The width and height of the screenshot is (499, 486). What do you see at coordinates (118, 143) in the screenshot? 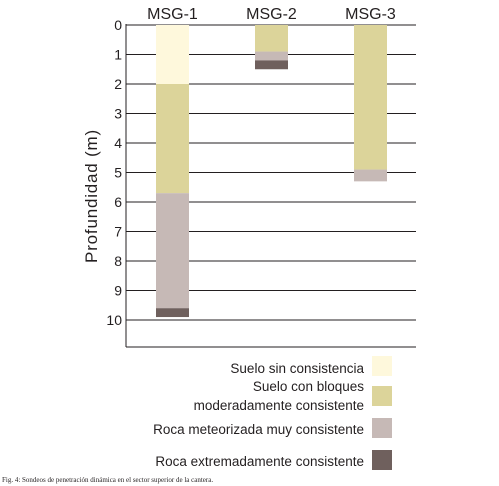
I see `y-tick-label: 4` at bounding box center [118, 143].